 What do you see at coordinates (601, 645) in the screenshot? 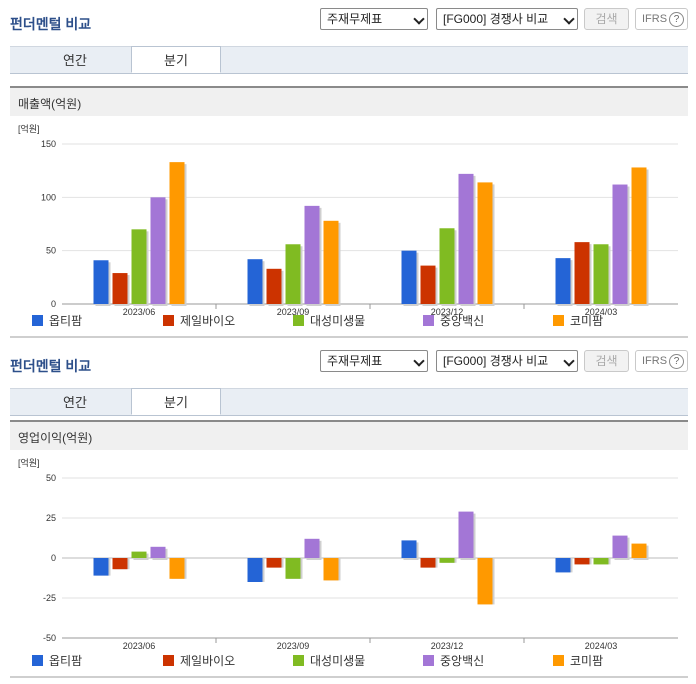
I see `x-tick-label: 2024/03` at bounding box center [601, 645].